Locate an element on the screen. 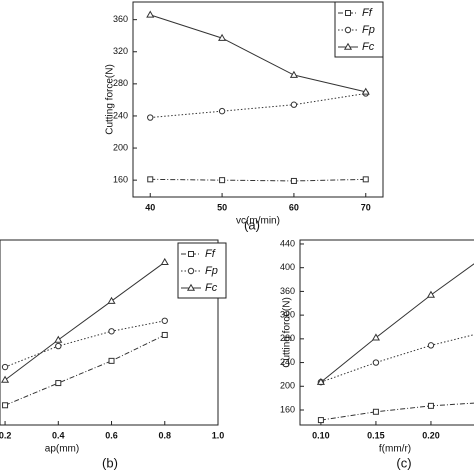 The height and width of the screenshot is (474, 474). x-tick-label: 1.0 is located at coordinates (218, 435).